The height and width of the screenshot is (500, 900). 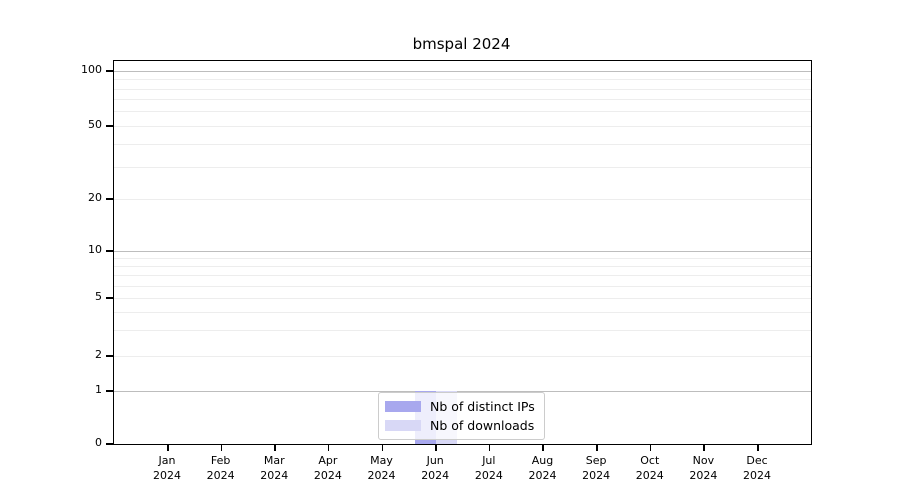 What do you see at coordinates (220, 468) in the screenshot?
I see `x-tick-label-feb: Feb 2024` at bounding box center [220, 468].